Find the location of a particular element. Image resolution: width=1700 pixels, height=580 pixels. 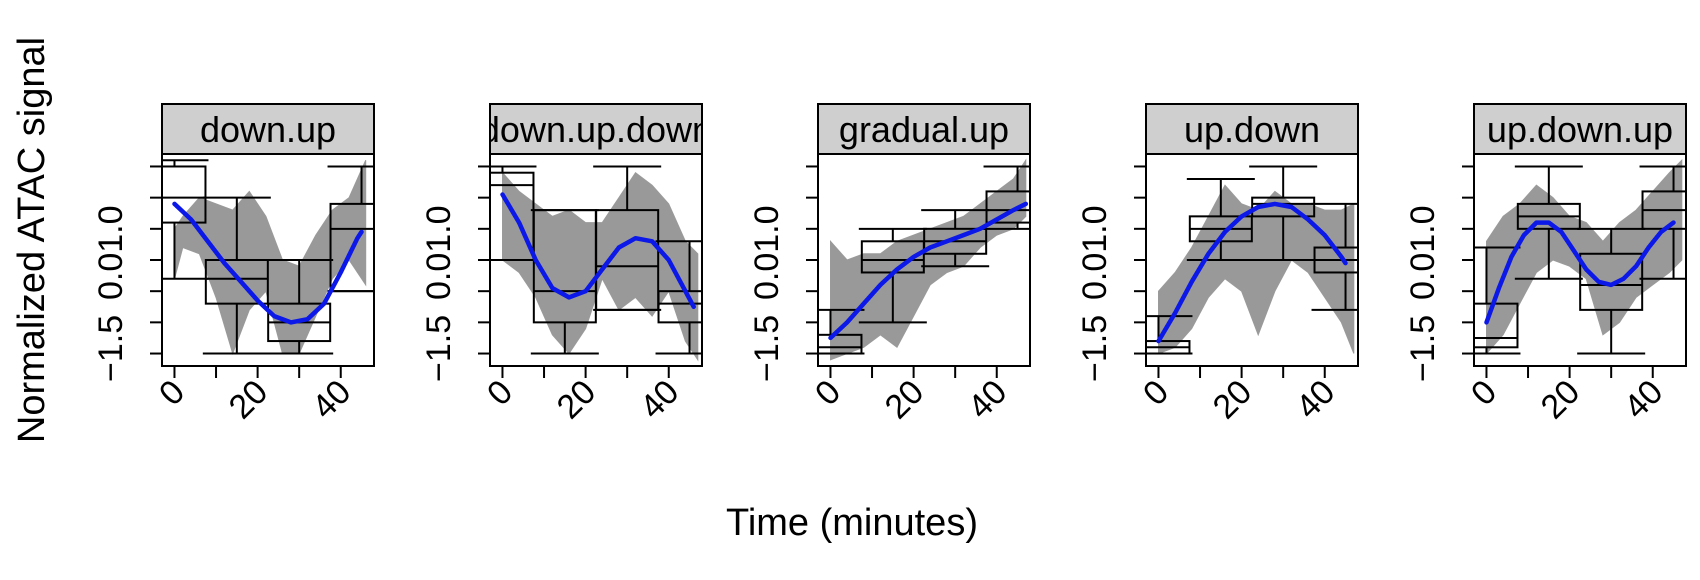

facet-panel-down-up: down.up −1.5 0.01.0 0 20 40 is located at coordinates (233, 265).